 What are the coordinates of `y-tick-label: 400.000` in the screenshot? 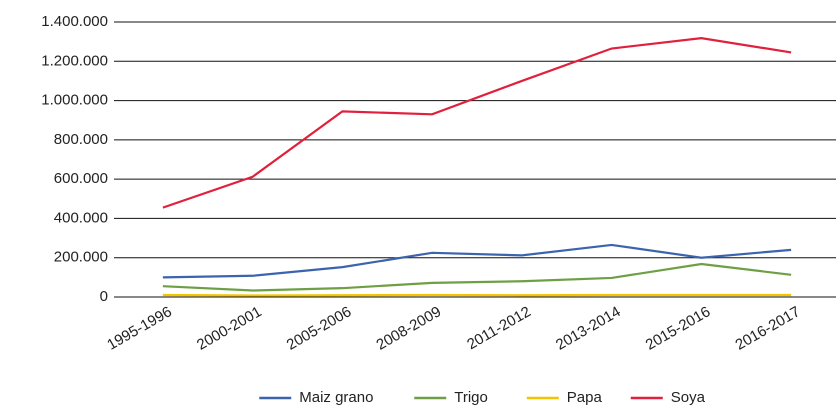 It's located at (81, 217).